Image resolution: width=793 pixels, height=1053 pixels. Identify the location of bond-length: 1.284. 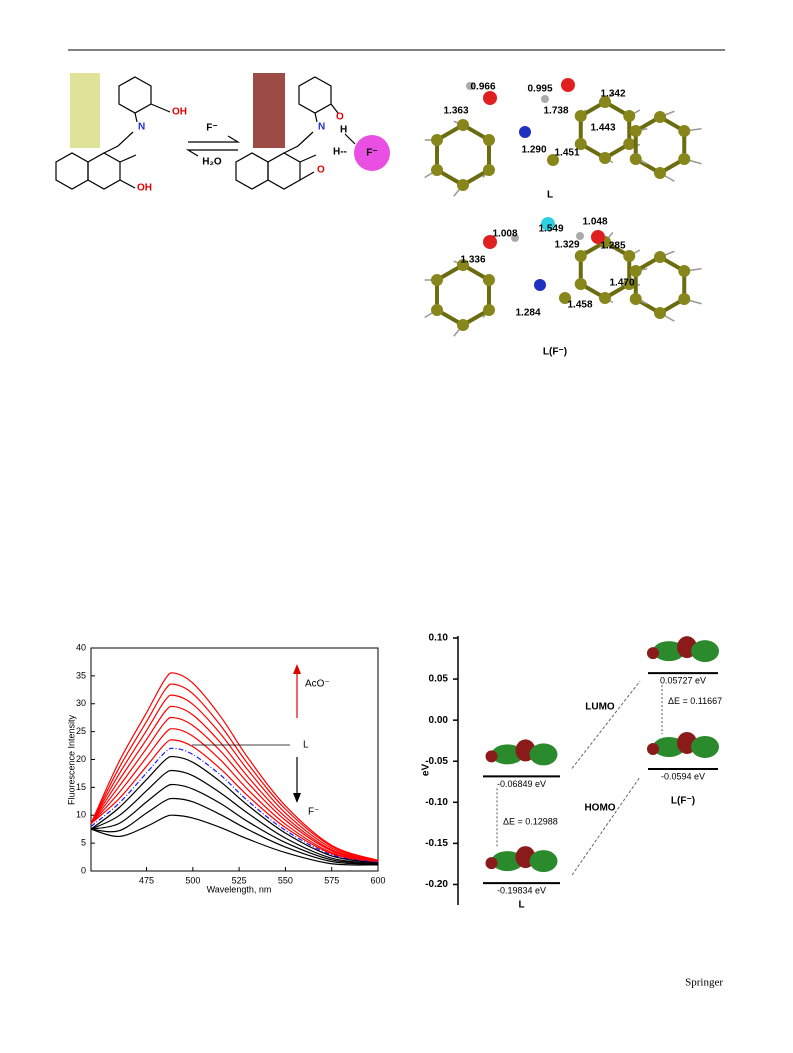
(527, 313).